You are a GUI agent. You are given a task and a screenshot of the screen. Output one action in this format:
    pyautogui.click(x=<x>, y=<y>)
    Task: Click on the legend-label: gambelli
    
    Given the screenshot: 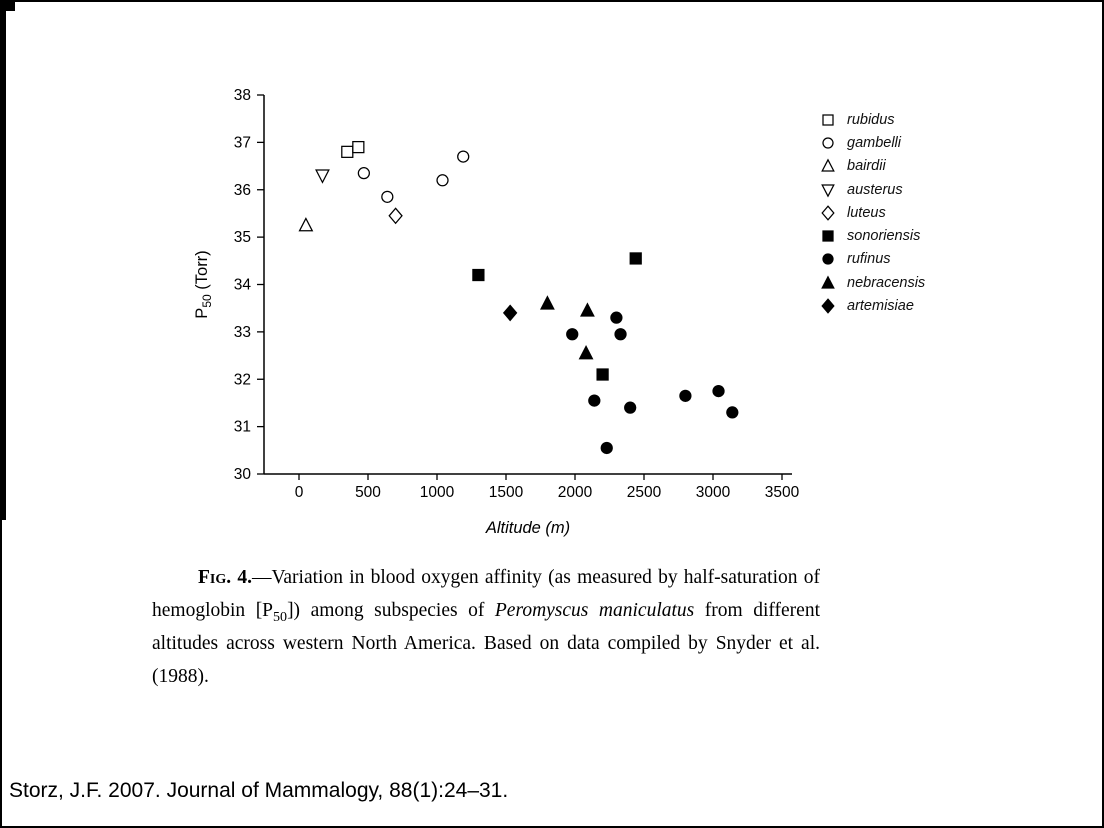 What is the action you would take?
    pyautogui.click(x=874, y=142)
    